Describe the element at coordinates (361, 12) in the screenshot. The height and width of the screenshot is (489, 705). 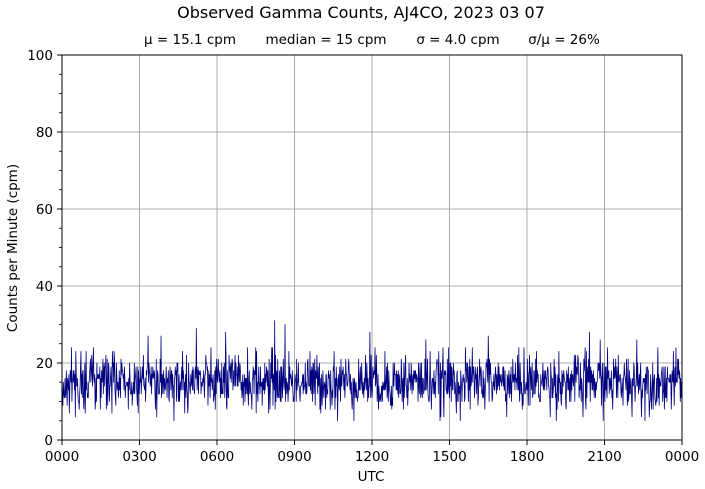
I see `chart-title: Observed Gamma Counts, AJ4CO, 2023 03 07` at that location.